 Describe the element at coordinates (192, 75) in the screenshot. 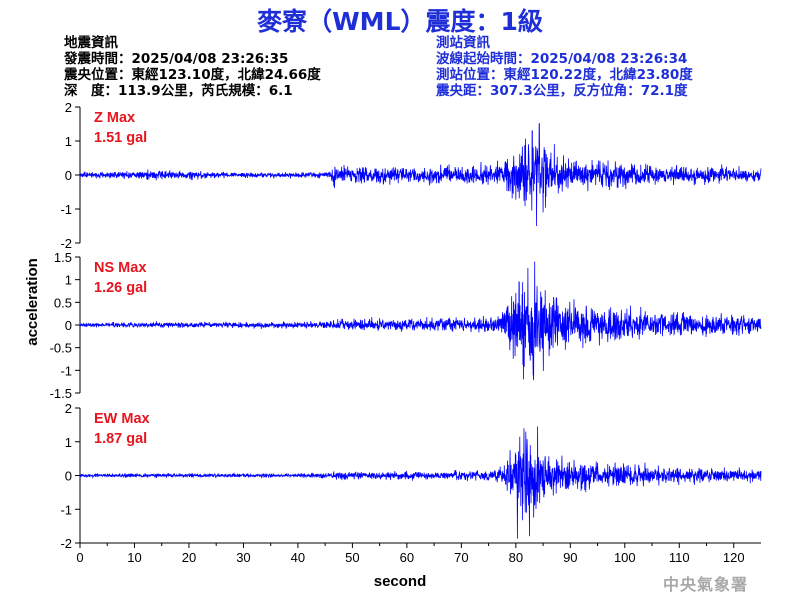

I see `epicenter-location: 震央位置：東經123.10度，北緯24.66度` at that location.